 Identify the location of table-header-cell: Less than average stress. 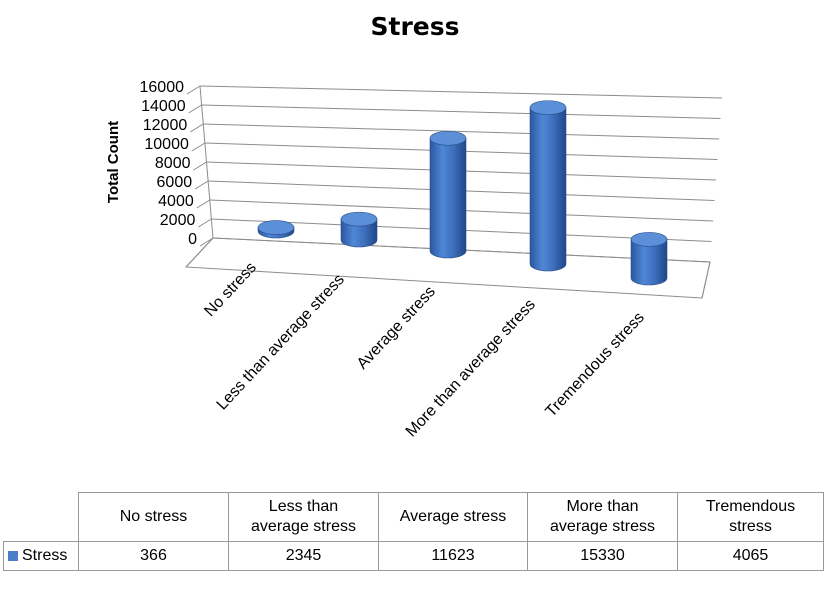
(303, 517).